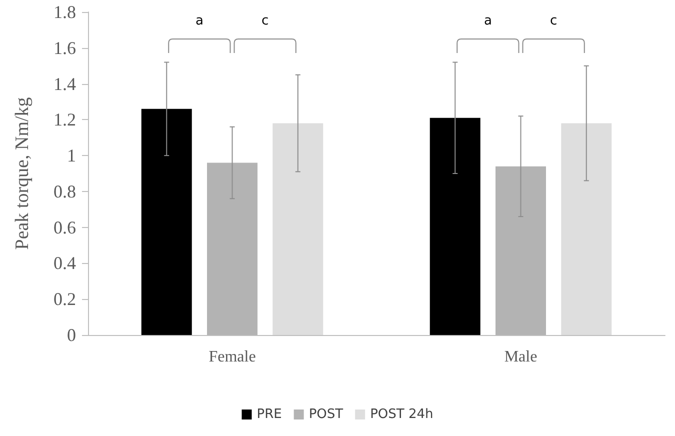 This screenshot has height=436, width=675. What do you see at coordinates (269, 414) in the screenshot?
I see `legend-label: PRE` at bounding box center [269, 414].